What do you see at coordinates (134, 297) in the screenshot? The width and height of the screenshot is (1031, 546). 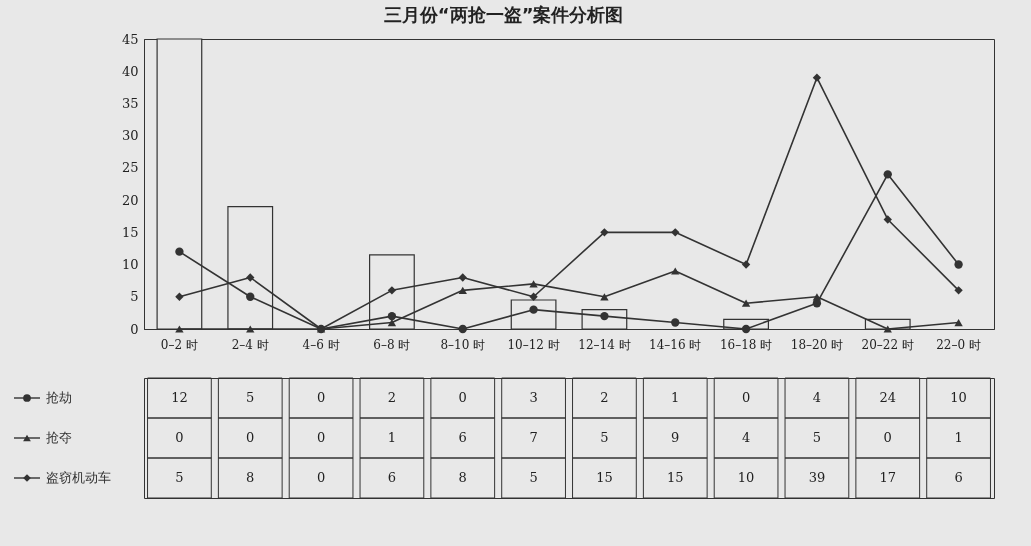 I see `y-tick-label: 5` at bounding box center [134, 297].